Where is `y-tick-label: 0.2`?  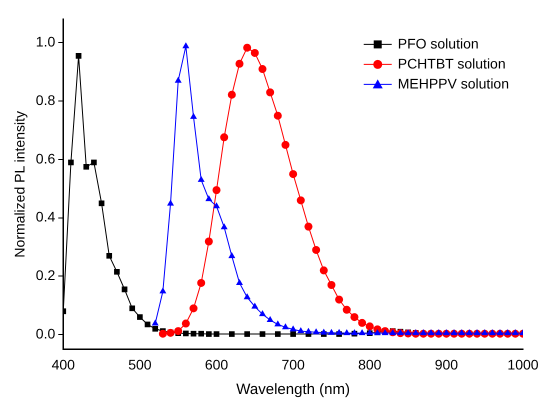 y-tick-label: 0.2 is located at coordinates (46, 275).